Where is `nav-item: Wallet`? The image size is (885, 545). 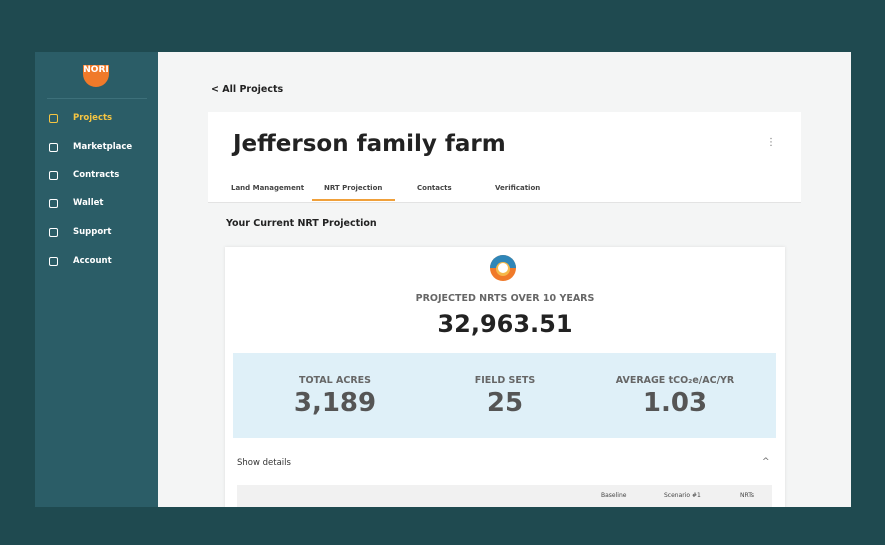 nav-item: Wallet is located at coordinates (88, 203).